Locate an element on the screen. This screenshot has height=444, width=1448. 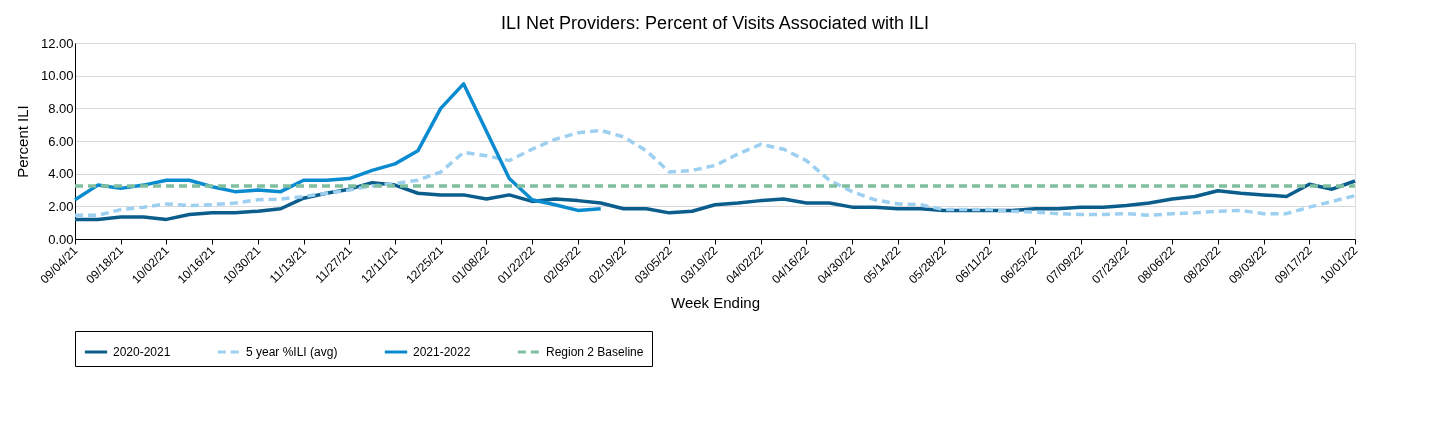
legend-label: 5 year %ILI (avg) is located at coordinates (292, 352).